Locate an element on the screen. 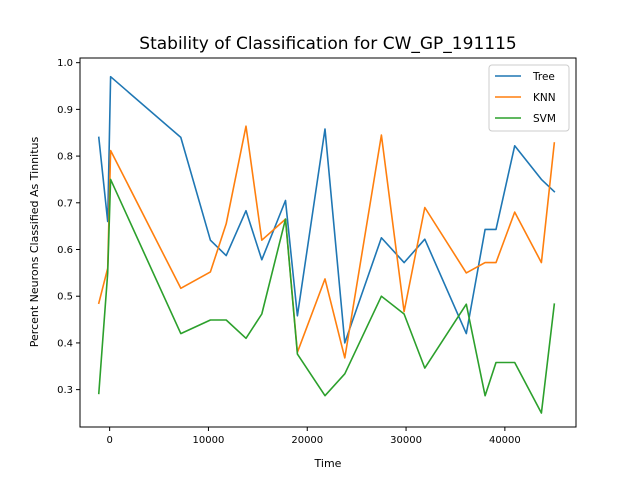  legend-label-svm: SVM is located at coordinates (544, 119).